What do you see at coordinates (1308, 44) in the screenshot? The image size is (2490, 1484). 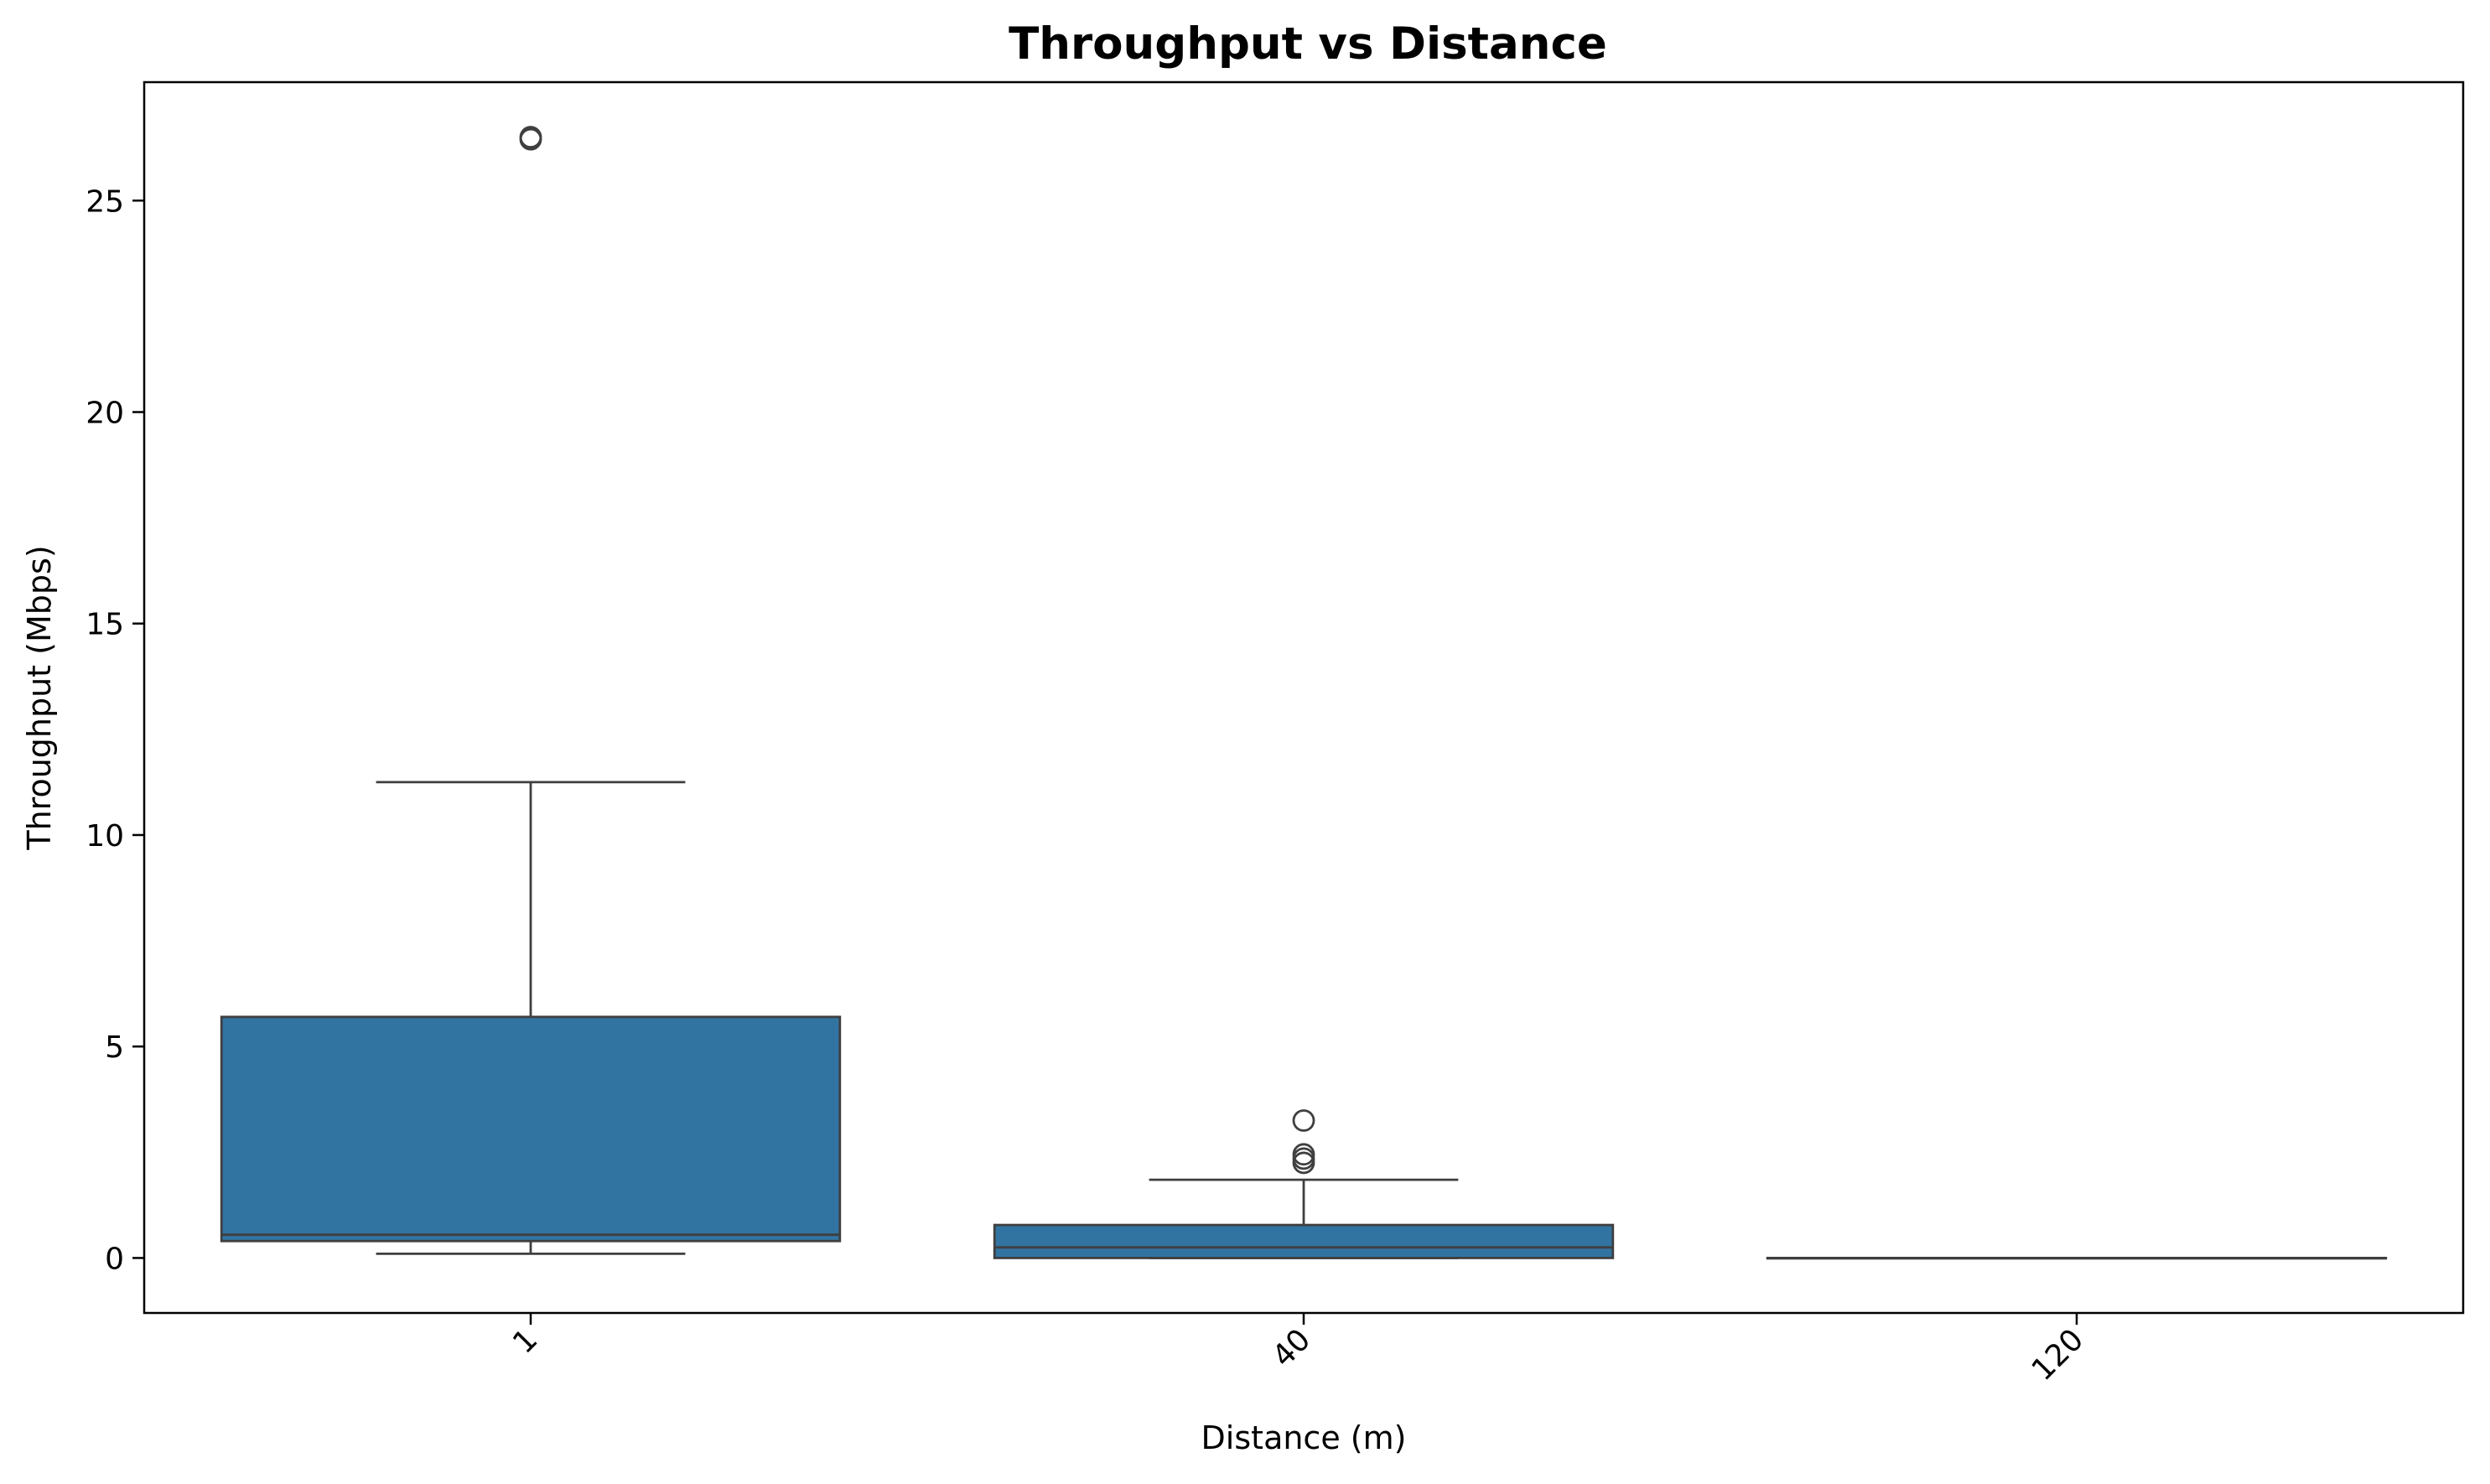 I see `chart-title: Throughput vs Distance` at bounding box center [1308, 44].